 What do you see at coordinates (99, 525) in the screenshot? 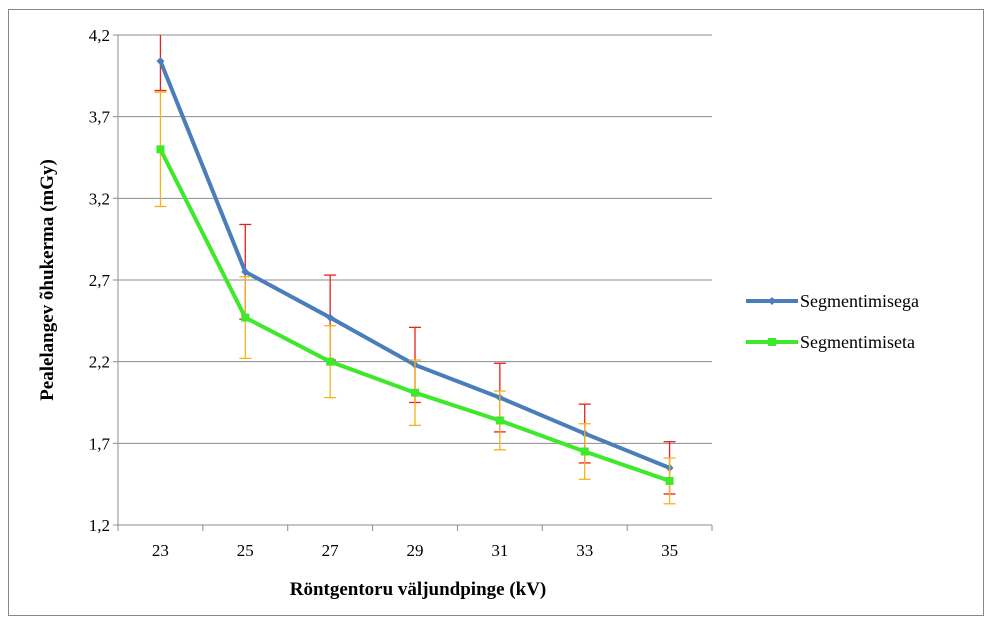
I see `y-tick-label: 1,2` at bounding box center [99, 525].